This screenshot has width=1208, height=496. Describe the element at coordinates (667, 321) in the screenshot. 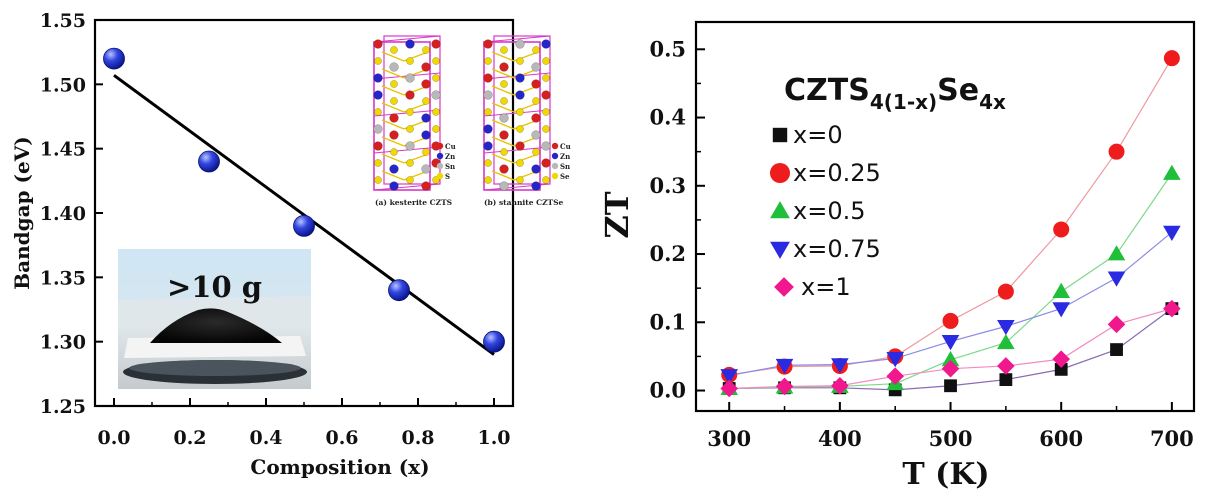

I see `right-y-tick-label: 0.1` at that location.